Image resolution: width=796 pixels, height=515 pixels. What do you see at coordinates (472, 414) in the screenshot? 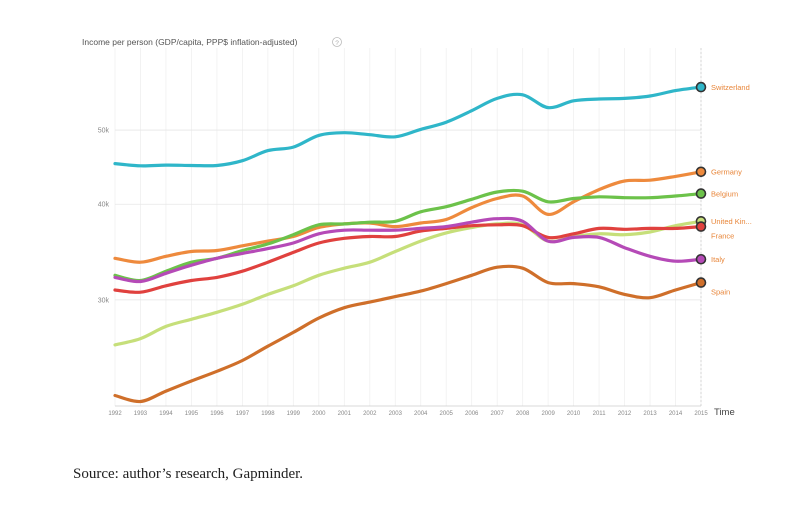
I see `x-tick-label: 2006` at bounding box center [472, 414].